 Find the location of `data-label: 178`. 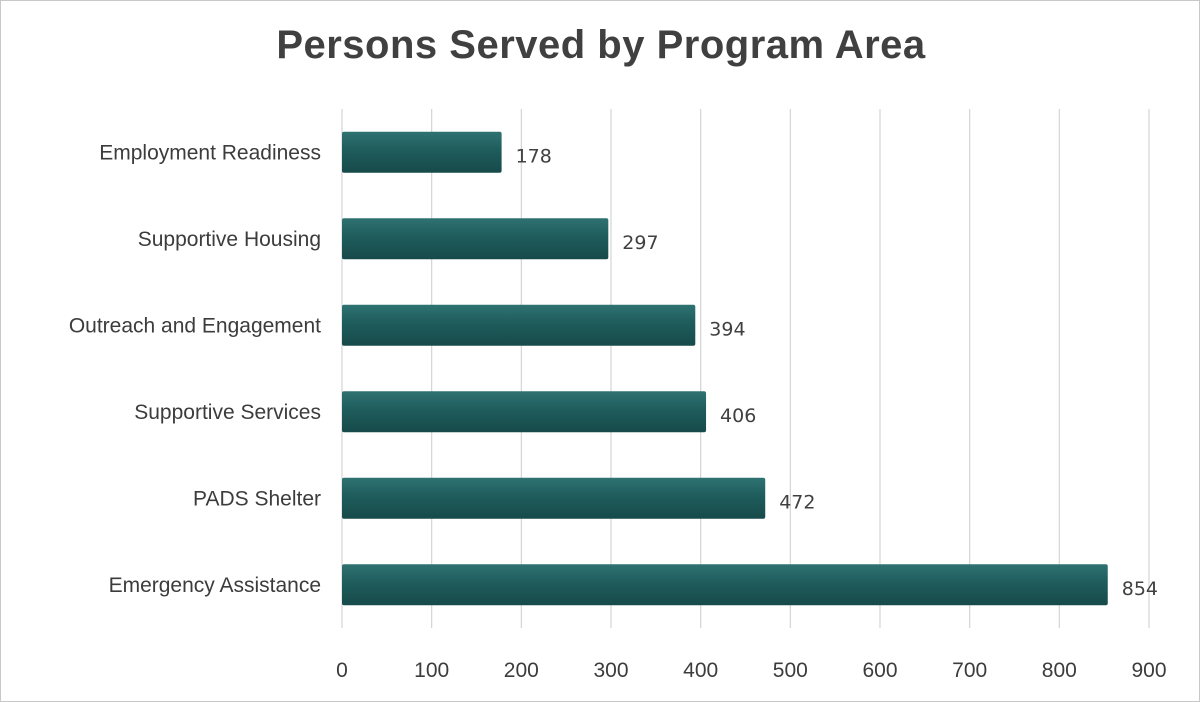

data-label: 178 is located at coordinates (534, 156).